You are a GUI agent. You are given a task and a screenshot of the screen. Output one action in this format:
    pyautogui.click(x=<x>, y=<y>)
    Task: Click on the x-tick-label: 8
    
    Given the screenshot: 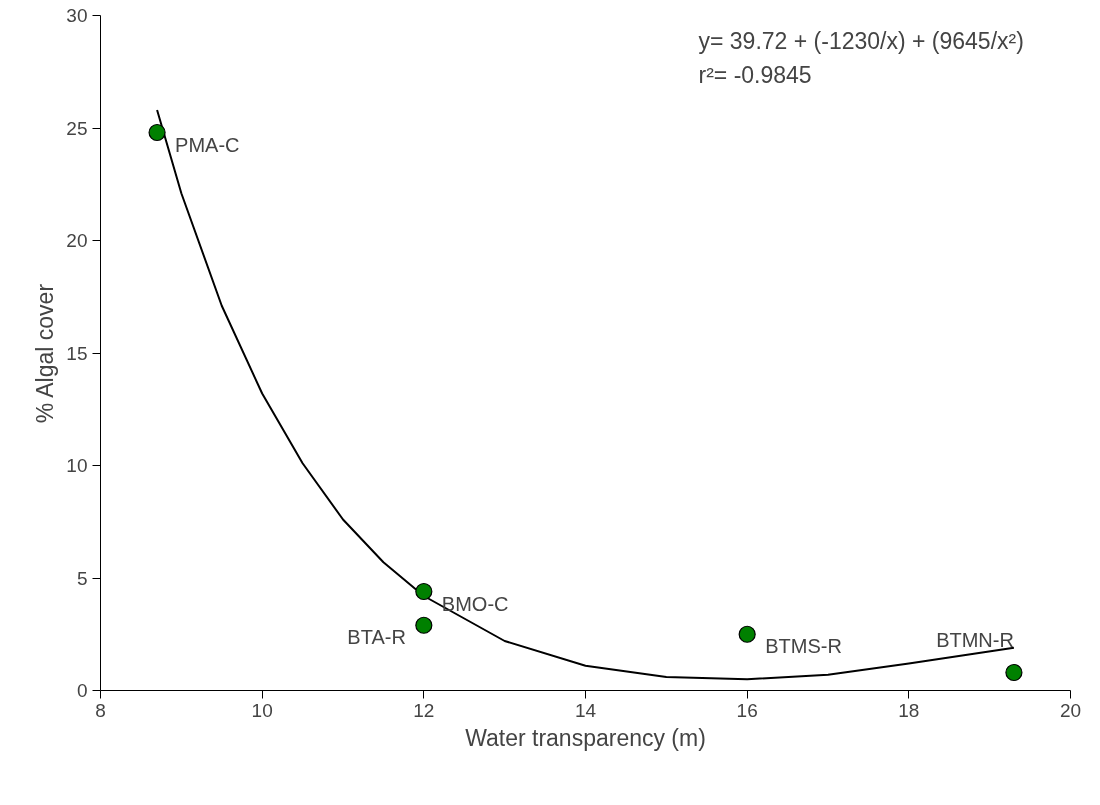 What is the action you would take?
    pyautogui.click(x=100, y=710)
    